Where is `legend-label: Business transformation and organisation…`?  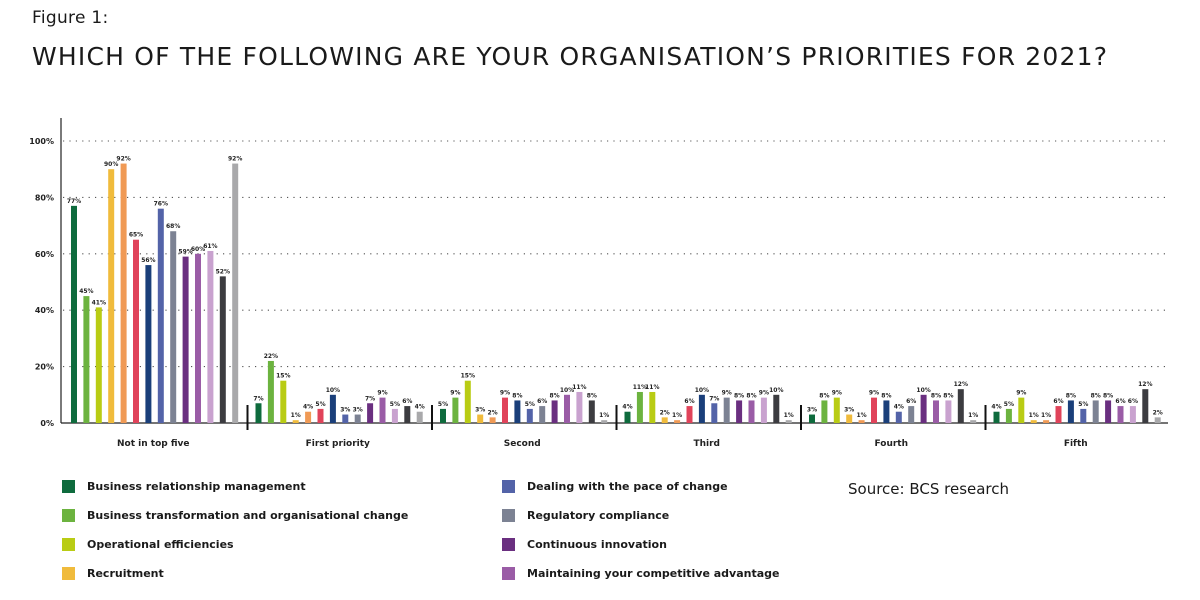 legend-label: Business transformation and organisation… is located at coordinates (248, 515).